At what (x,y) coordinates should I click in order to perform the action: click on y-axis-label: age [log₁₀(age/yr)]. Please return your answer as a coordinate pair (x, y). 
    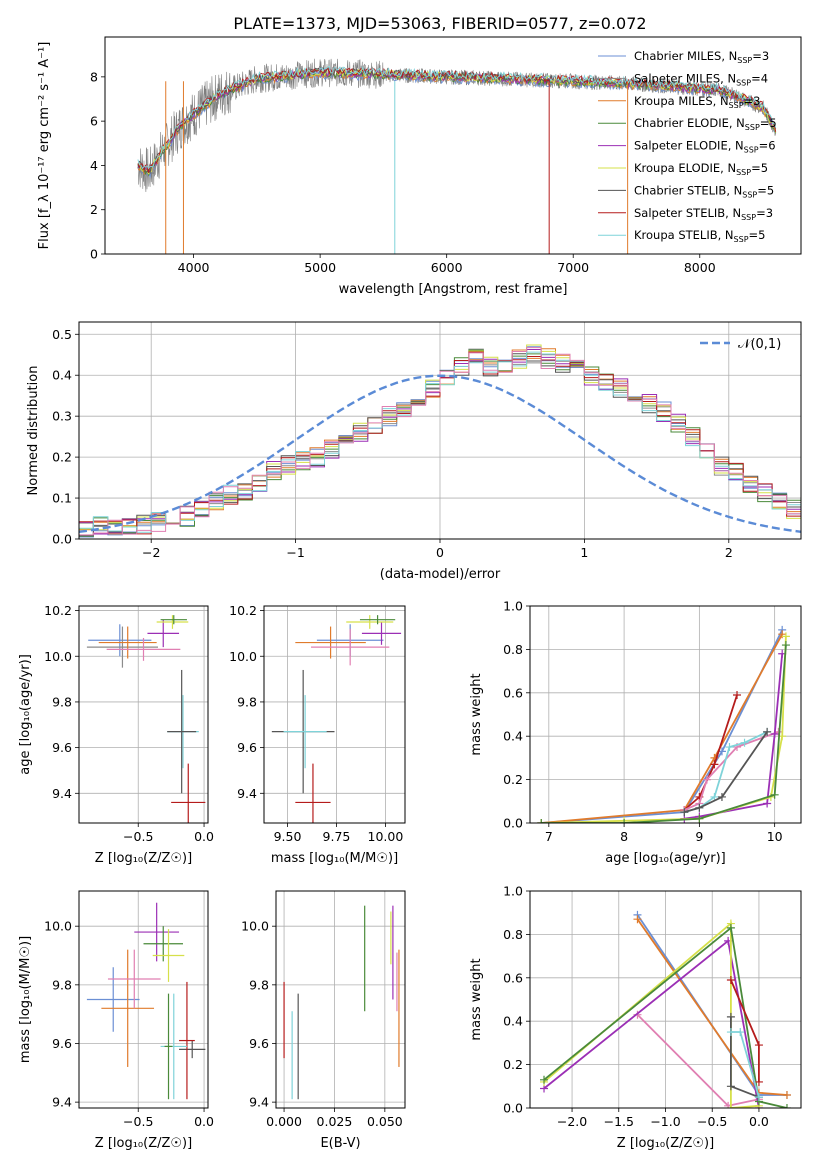
    Looking at the image, I should click on (25, 714).